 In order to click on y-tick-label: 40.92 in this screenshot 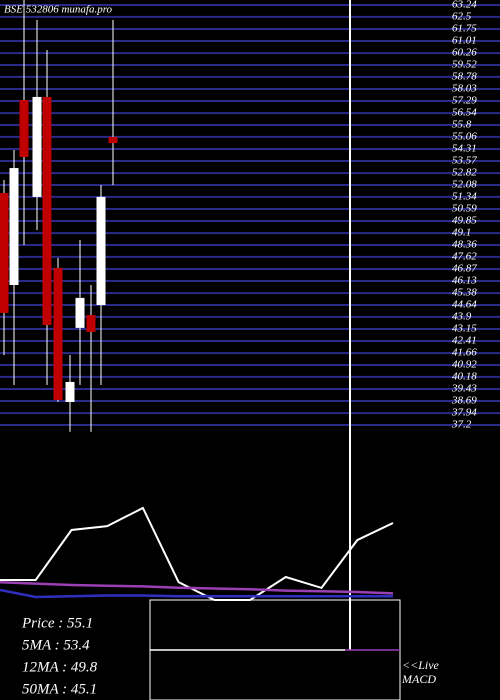, I will do `click(464, 365)`.